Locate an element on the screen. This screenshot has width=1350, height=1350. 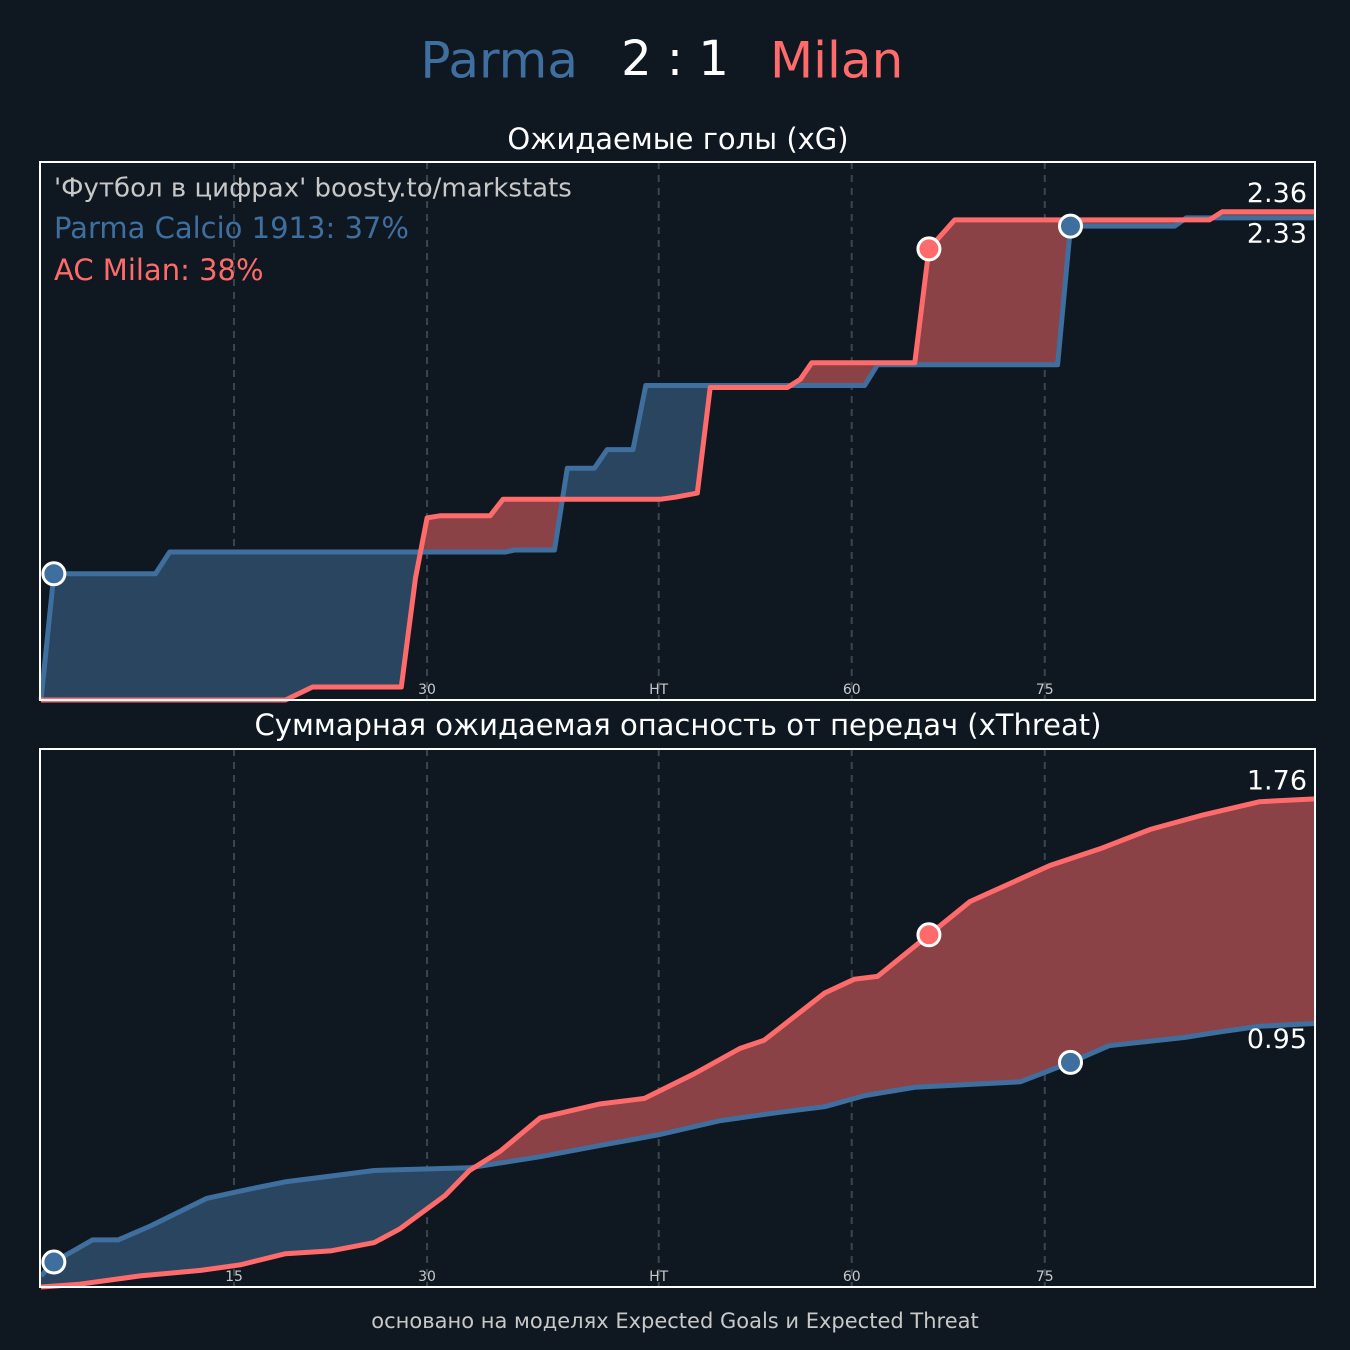
x-tick-label: 15 is located at coordinates (234, 1277).